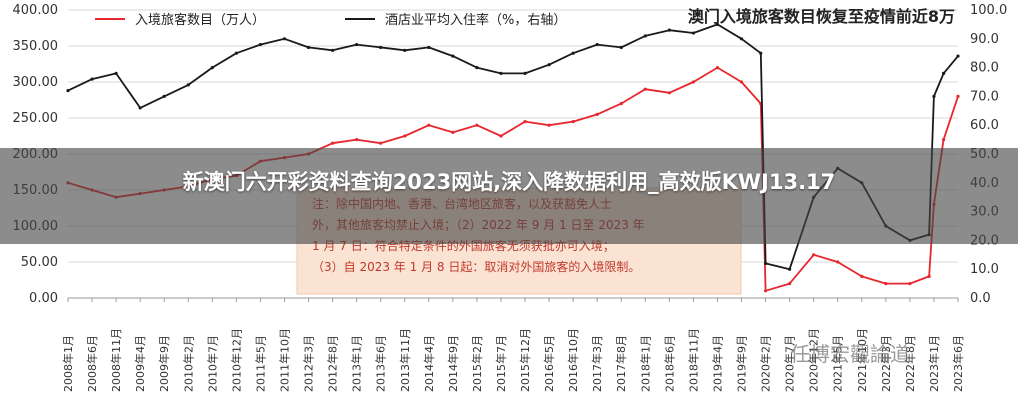 The width and height of the screenshot is (1018, 400). I want to click on x-tick-label: 2013年1月, so click(357, 363).